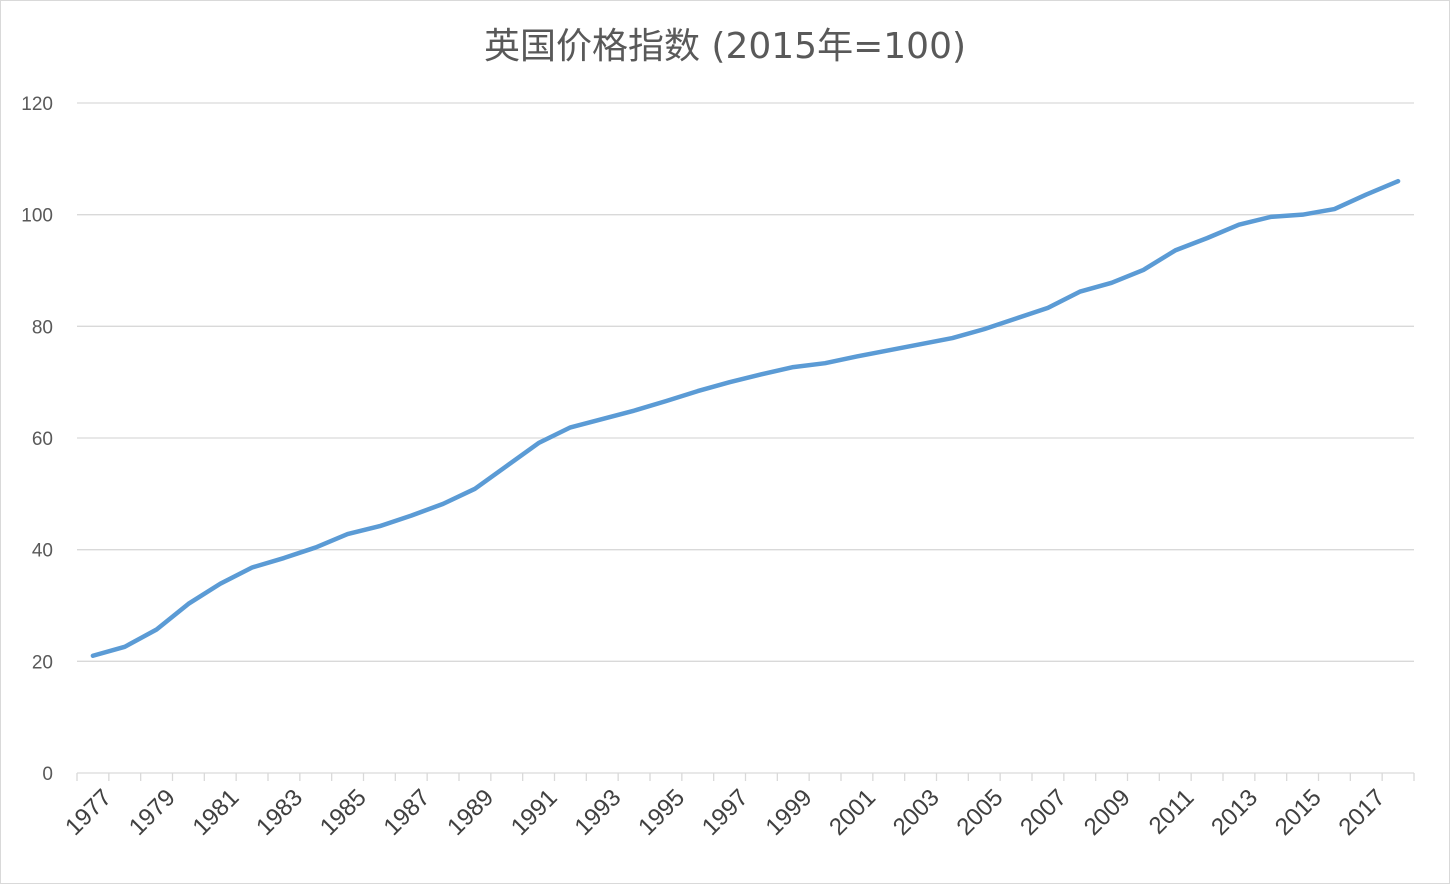 The width and height of the screenshot is (1450, 885). I want to click on x-tick-label: 2005, so click(980, 812).